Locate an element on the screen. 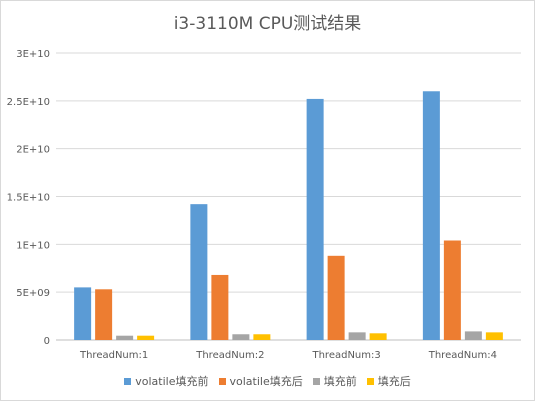 This screenshot has width=535, height=401. legend-label: volatile填充前 is located at coordinates (172, 381).